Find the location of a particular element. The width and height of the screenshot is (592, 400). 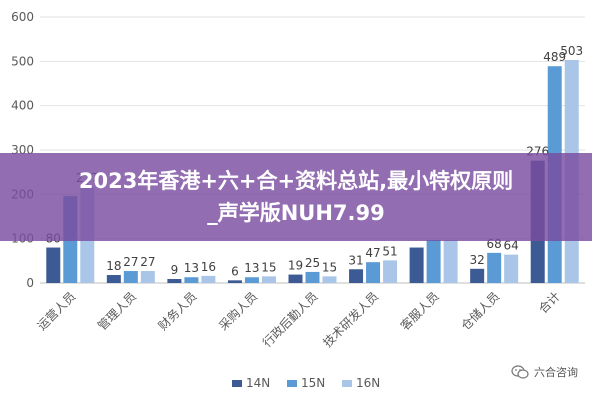

data-label: 18 is located at coordinates (113, 266).